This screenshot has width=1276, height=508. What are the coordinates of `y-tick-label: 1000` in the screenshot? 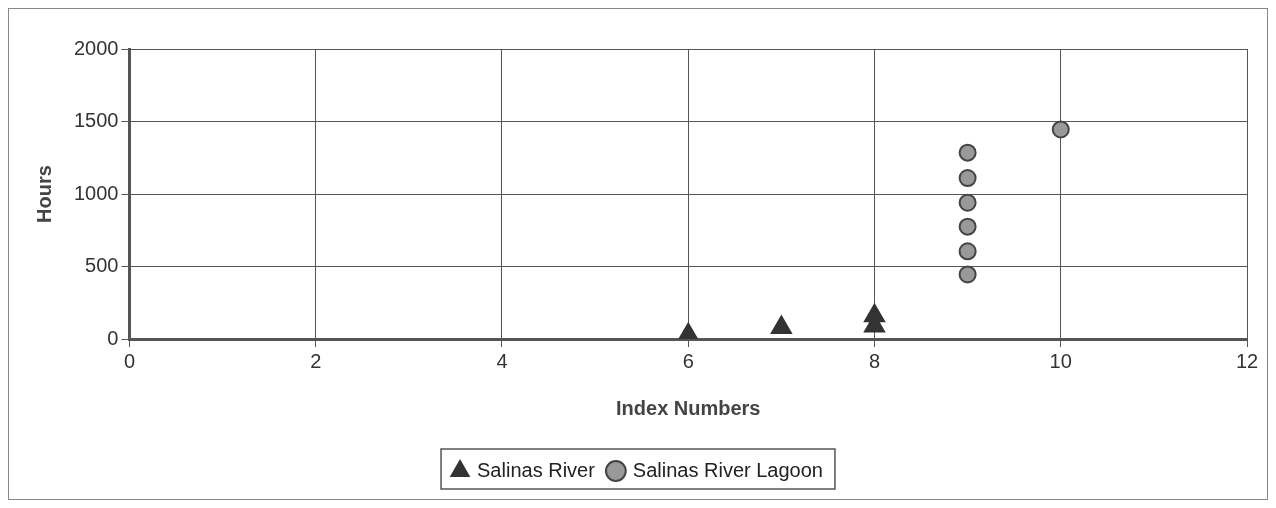 It's located at (96, 192).